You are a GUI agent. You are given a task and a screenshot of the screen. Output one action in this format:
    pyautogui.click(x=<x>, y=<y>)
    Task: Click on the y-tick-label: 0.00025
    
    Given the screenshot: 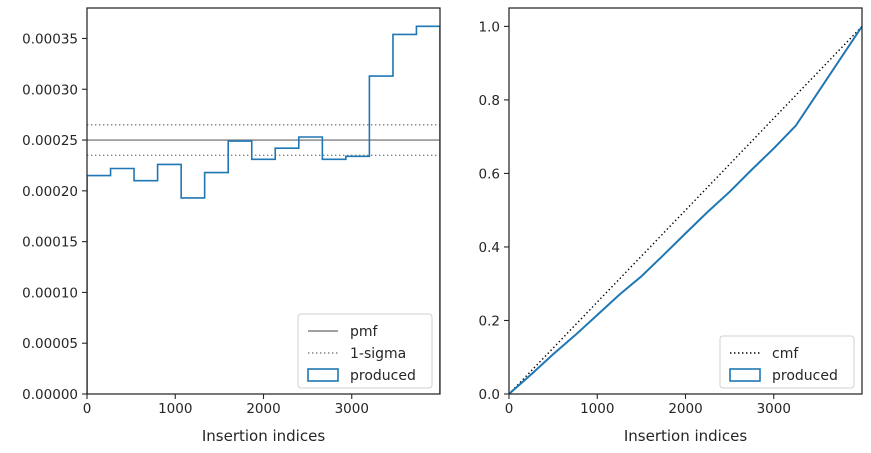 What is the action you would take?
    pyautogui.click(x=50, y=141)
    